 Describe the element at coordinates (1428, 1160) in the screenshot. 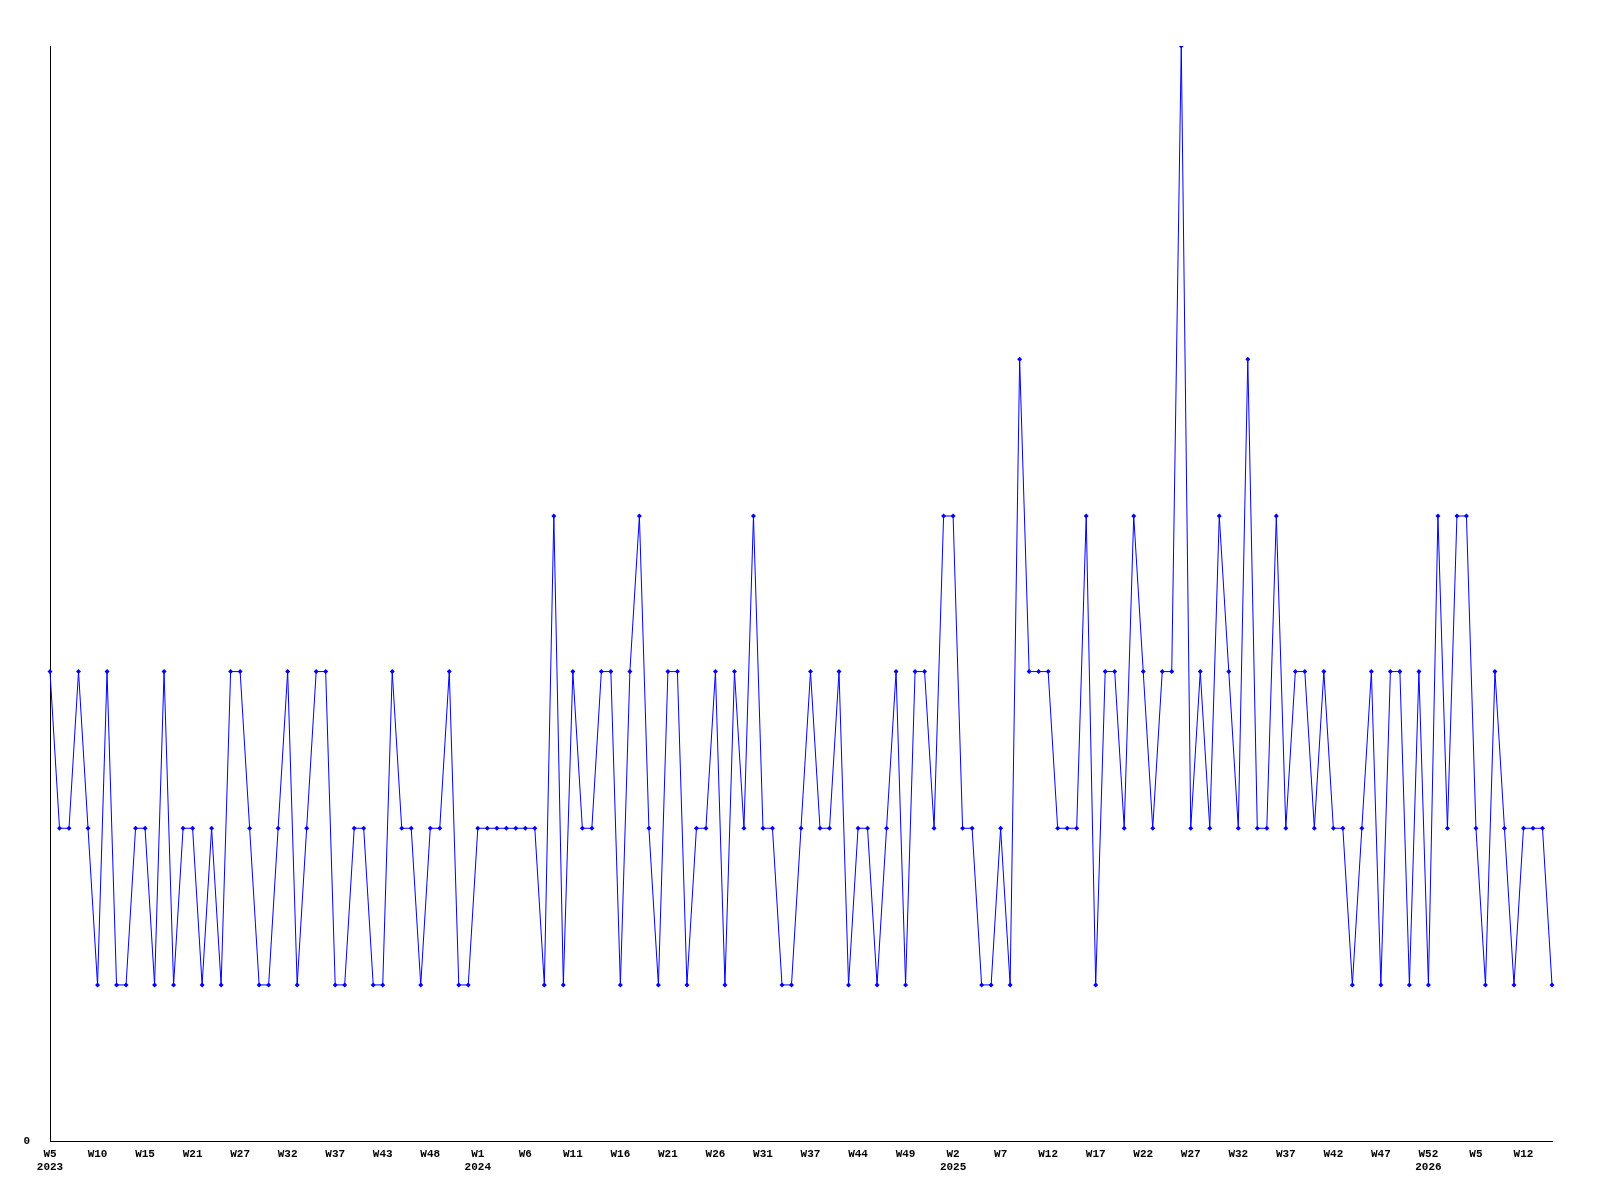

I see `x-tick-label: W52 2026` at that location.